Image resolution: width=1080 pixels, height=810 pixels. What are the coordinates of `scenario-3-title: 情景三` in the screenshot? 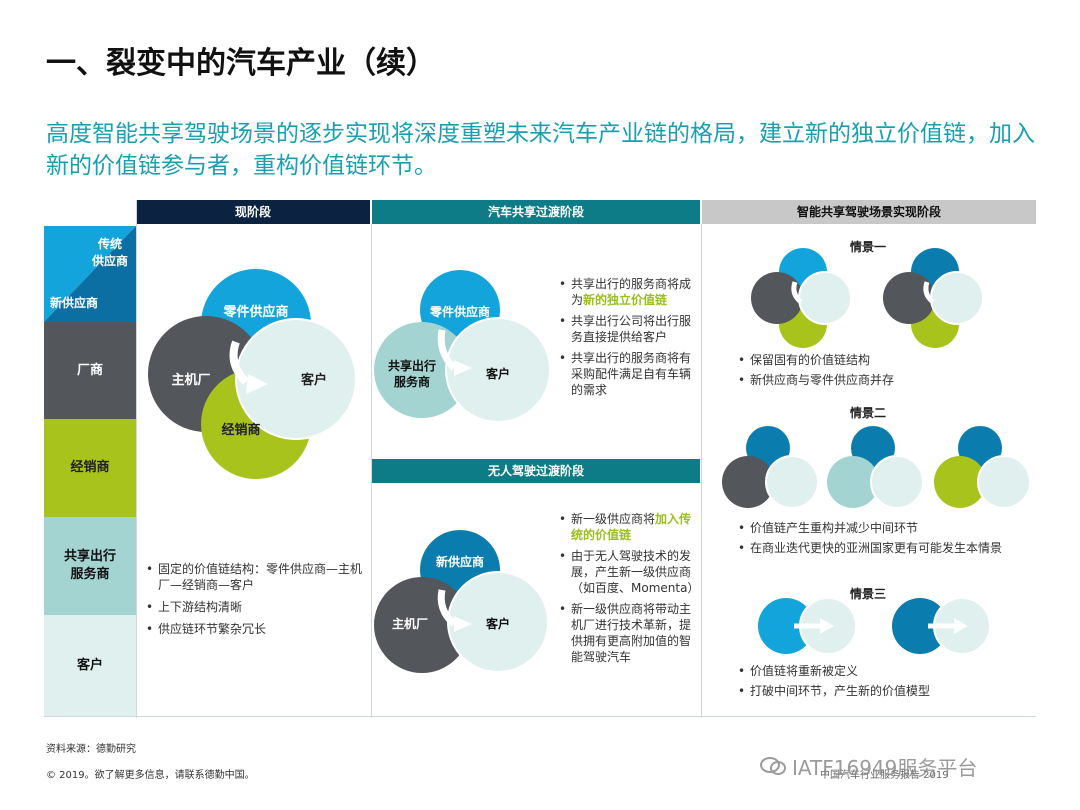 It's located at (868, 594).